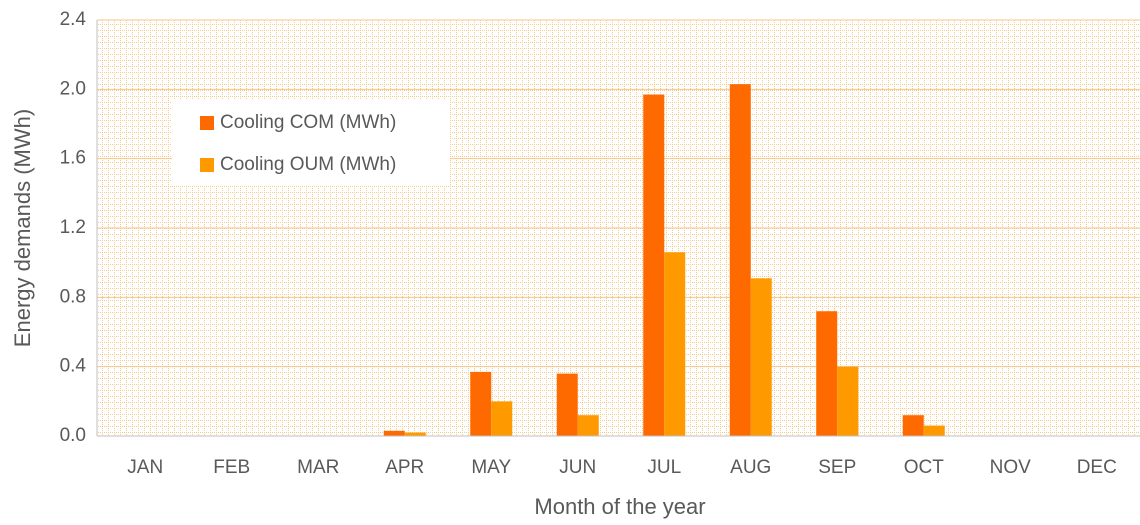  I want to click on legend-label: Cooling COM (MWh), so click(308, 122).